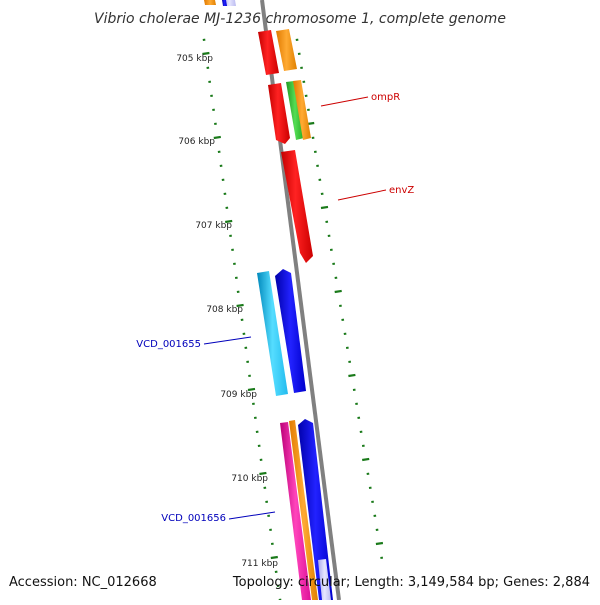 The width and height of the screenshot is (600, 605). What do you see at coordinates (362, 195) in the screenshot?
I see `envZ-leader-line` at bounding box center [362, 195].